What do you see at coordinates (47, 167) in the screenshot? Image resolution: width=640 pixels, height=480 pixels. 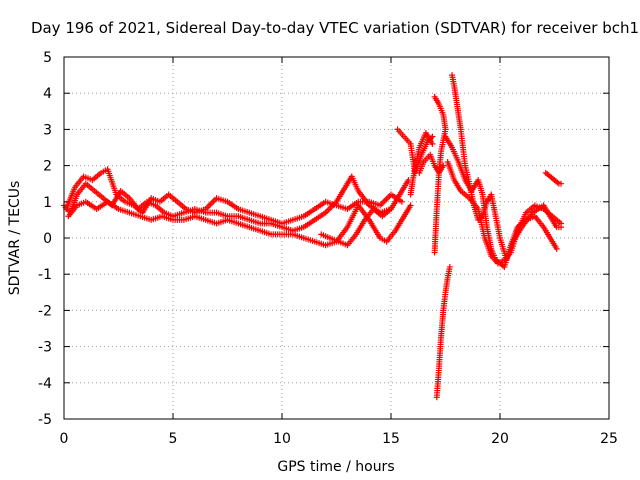 I see `y-tick-label: 2` at bounding box center [47, 167].